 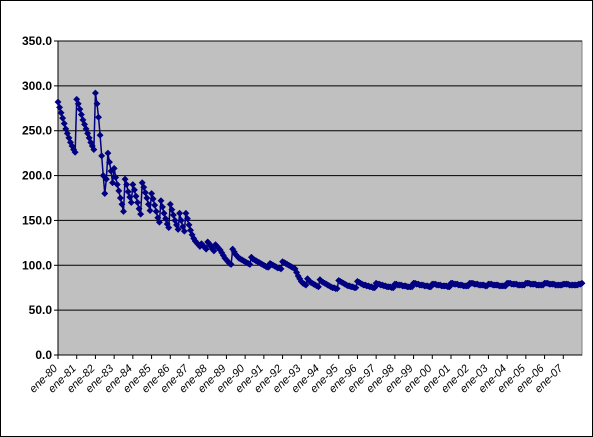 What do you see at coordinates (37, 86) in the screenshot?
I see `y-tick-label: 300.0` at bounding box center [37, 86].